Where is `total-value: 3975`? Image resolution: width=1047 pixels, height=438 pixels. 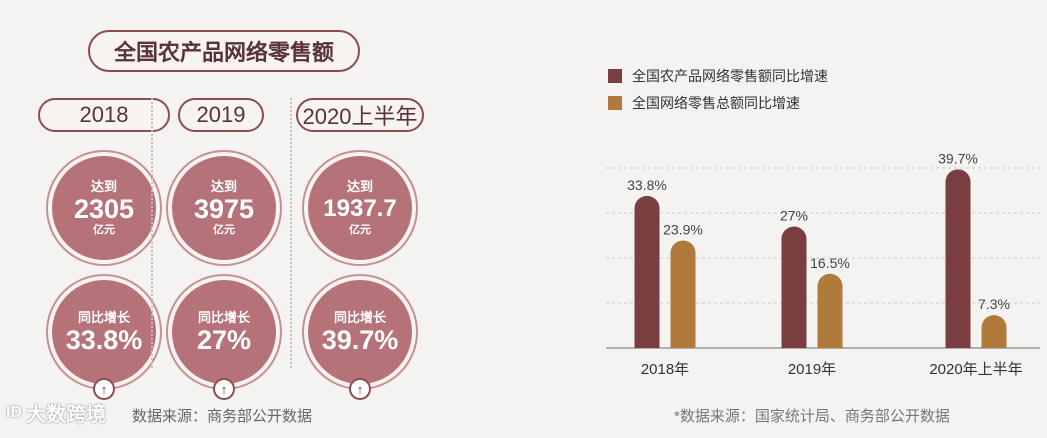 total-value: 3975 is located at coordinates (224, 209).